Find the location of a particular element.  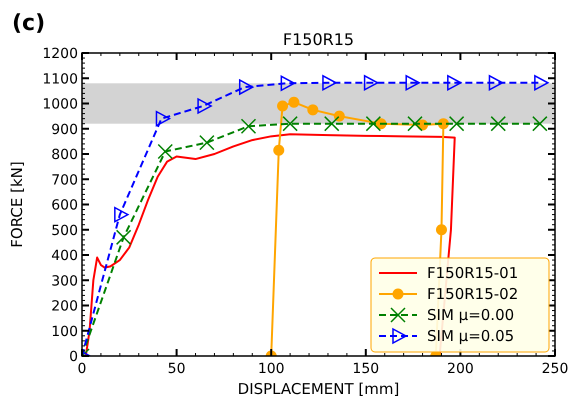

legend-label: F150R15-02 is located at coordinates (472, 294).